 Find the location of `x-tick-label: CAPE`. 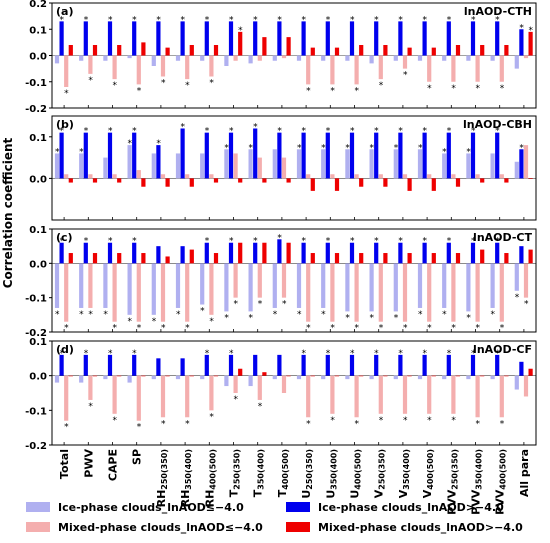

x-tick-label: CAPE is located at coordinates (113, 465).